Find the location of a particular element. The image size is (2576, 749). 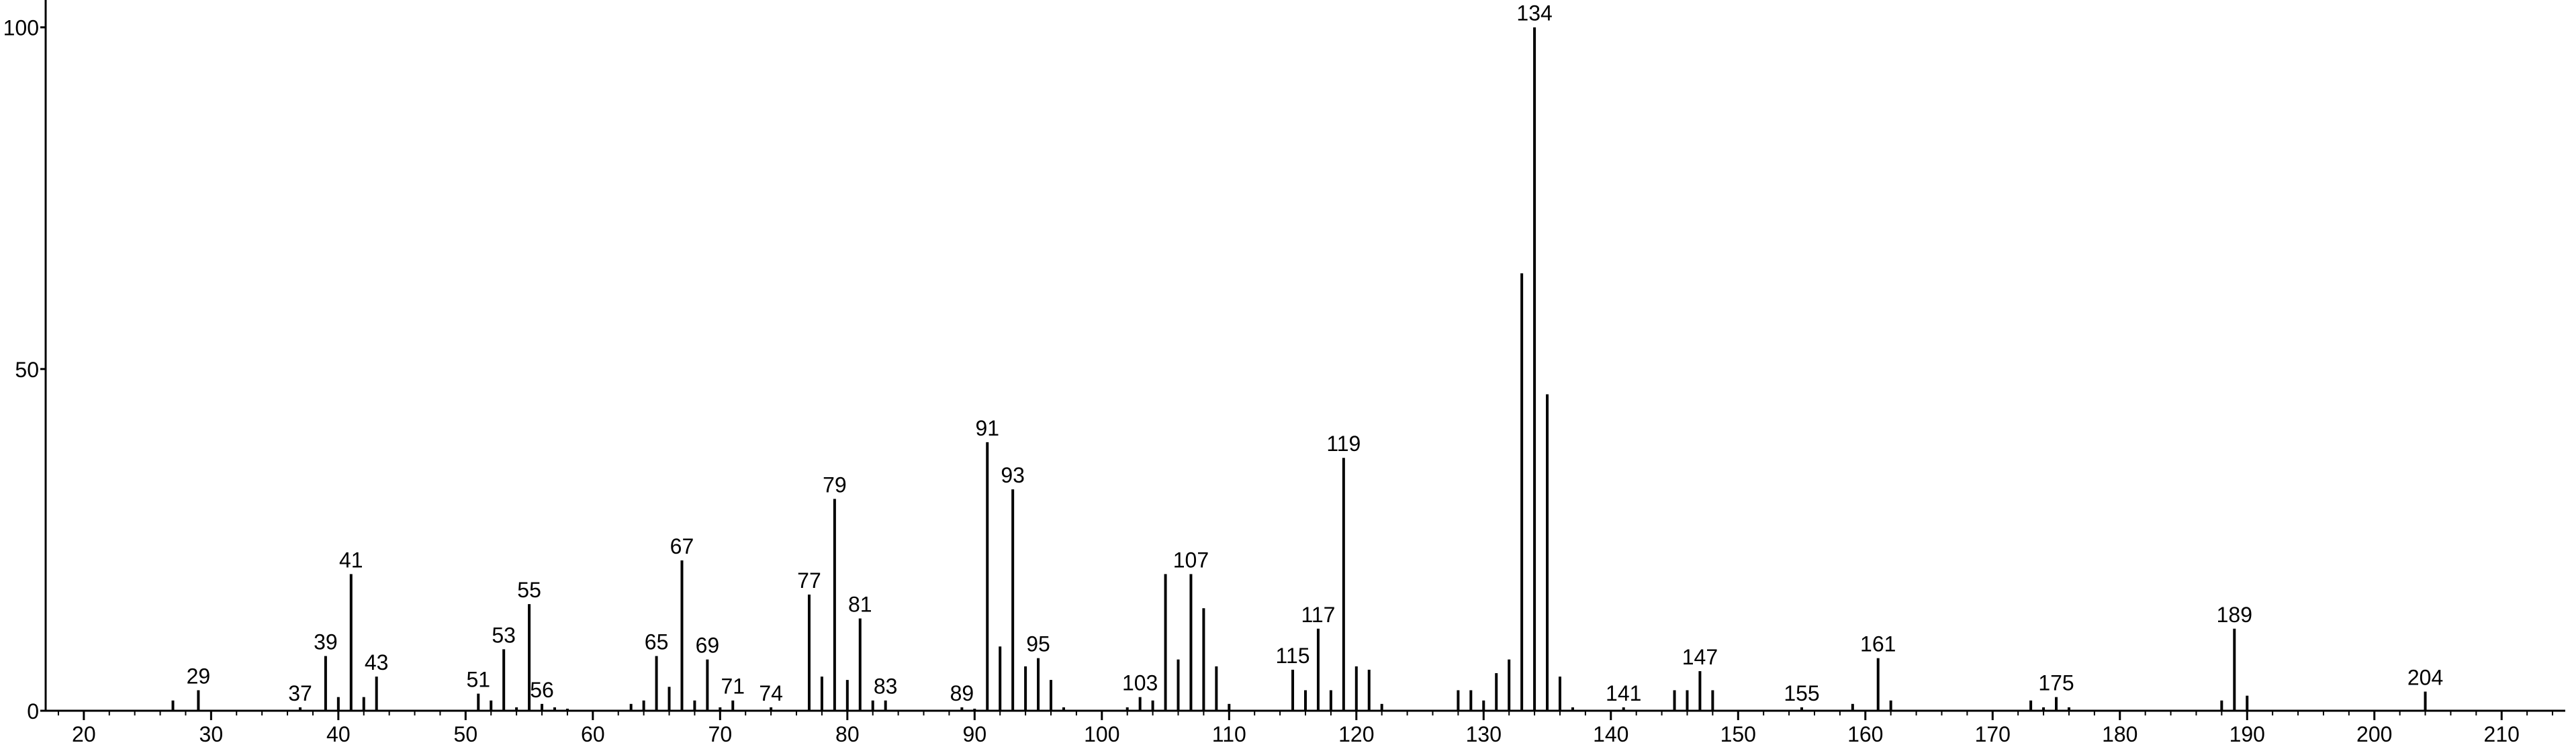

peak-label: 67 is located at coordinates (682, 546).